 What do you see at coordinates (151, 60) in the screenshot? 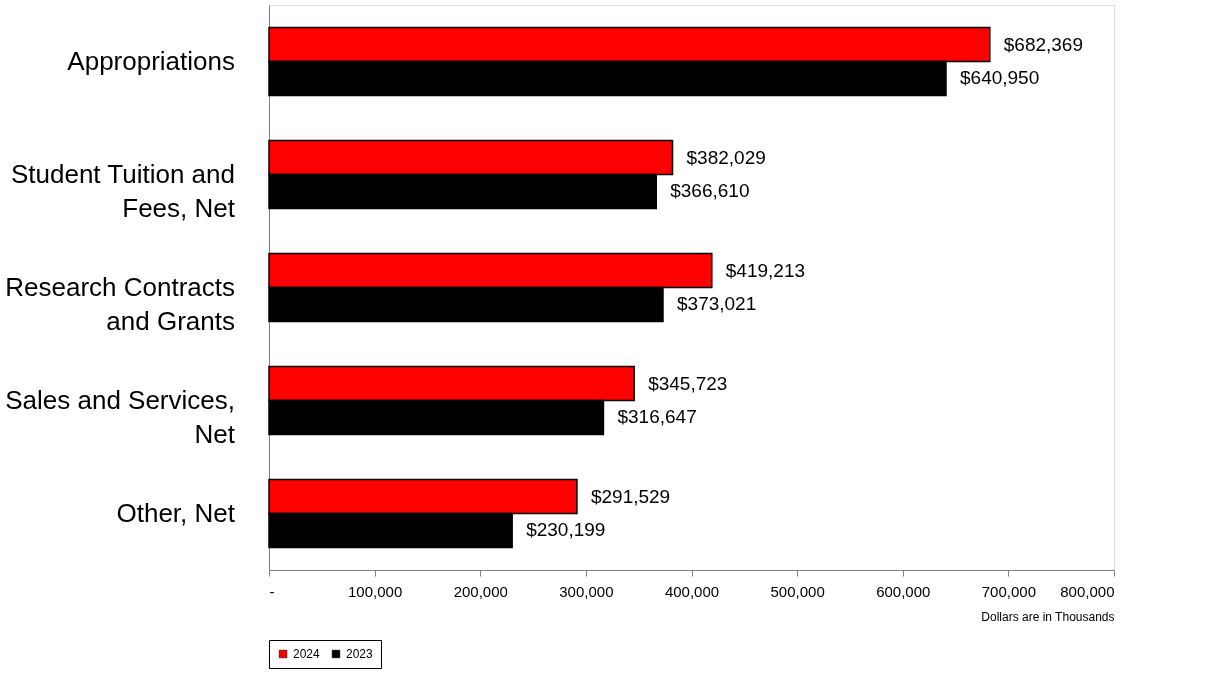
I see `y-tick-label: Appropriations` at bounding box center [151, 60].